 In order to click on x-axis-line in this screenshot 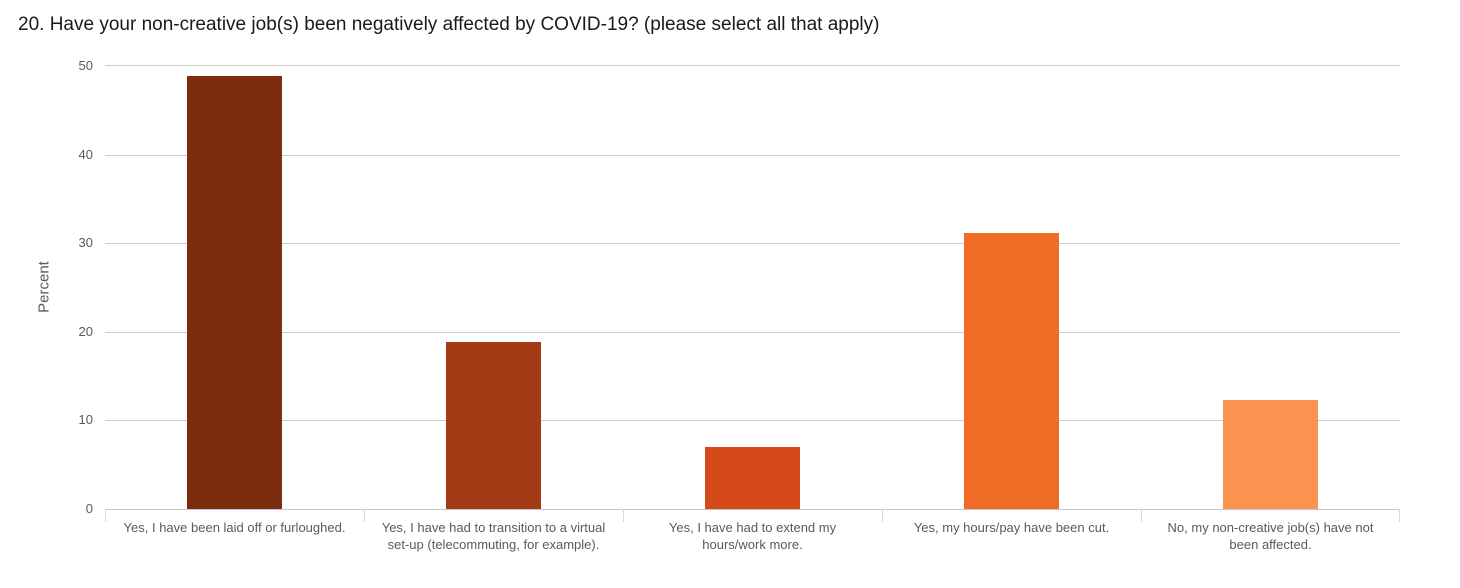, I will do `click(752, 509)`.